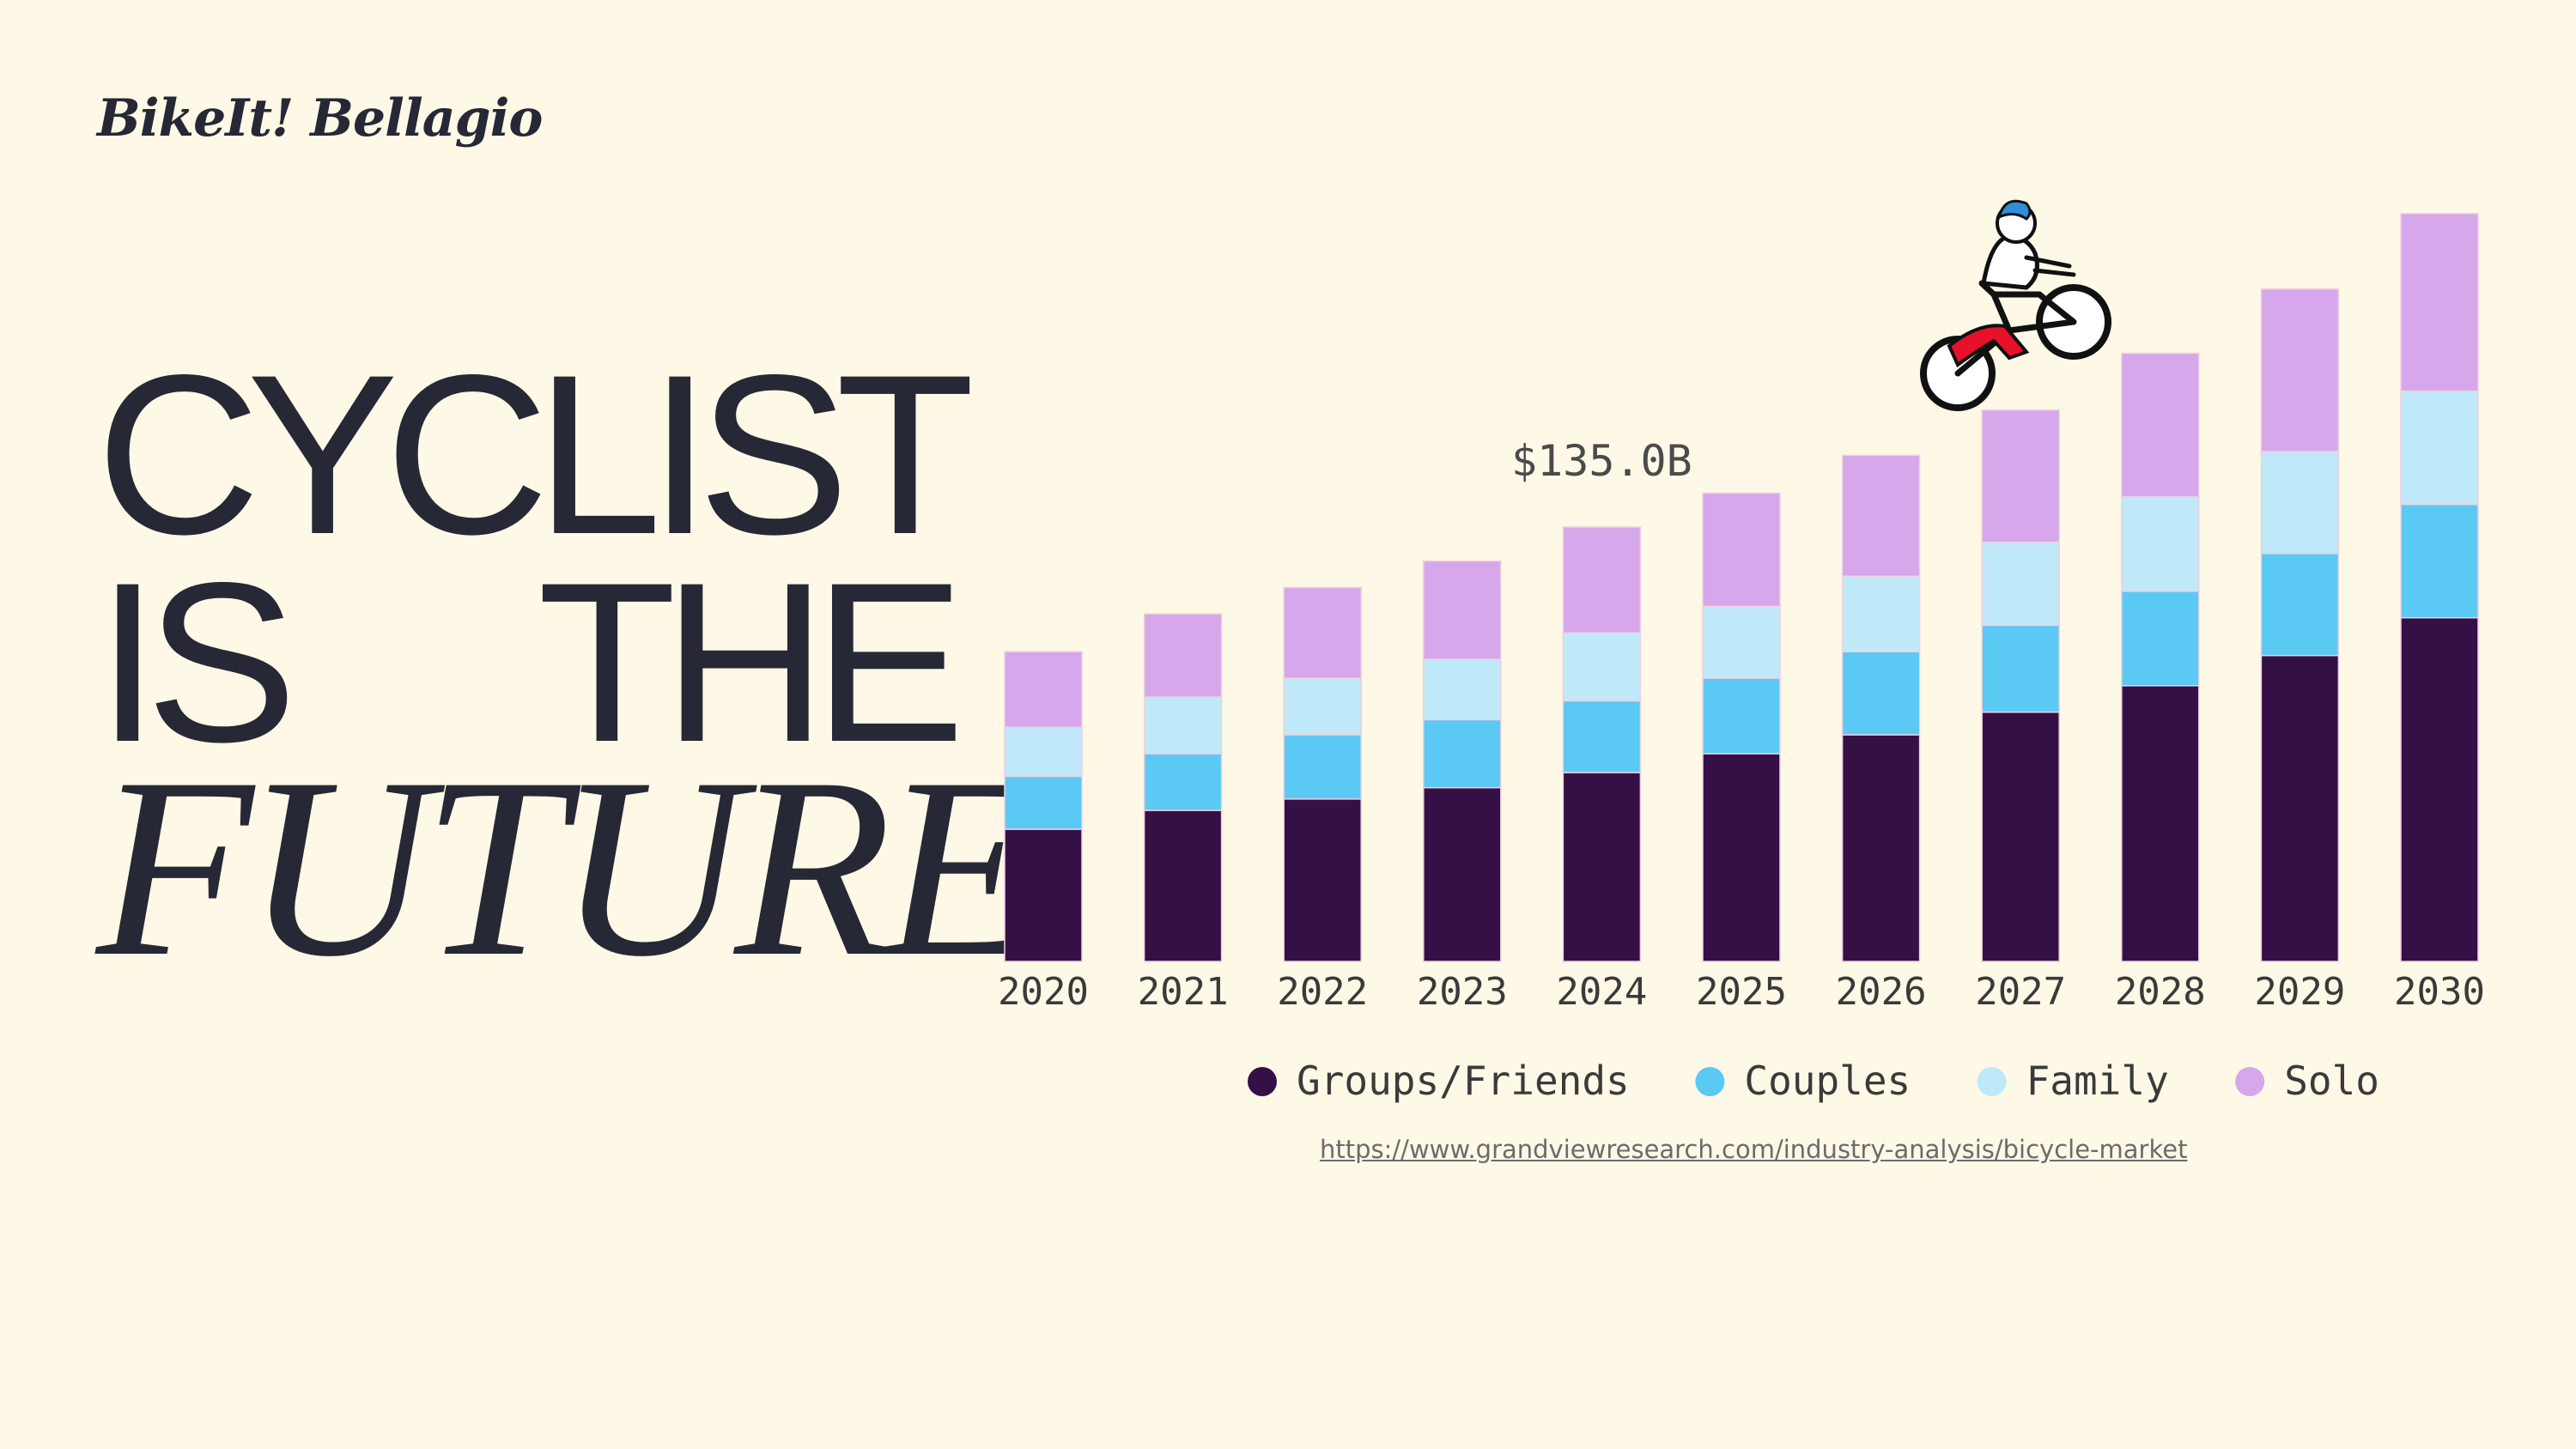  Describe the element at coordinates (1183, 655) in the screenshot. I see `bar-solo-2021` at that location.